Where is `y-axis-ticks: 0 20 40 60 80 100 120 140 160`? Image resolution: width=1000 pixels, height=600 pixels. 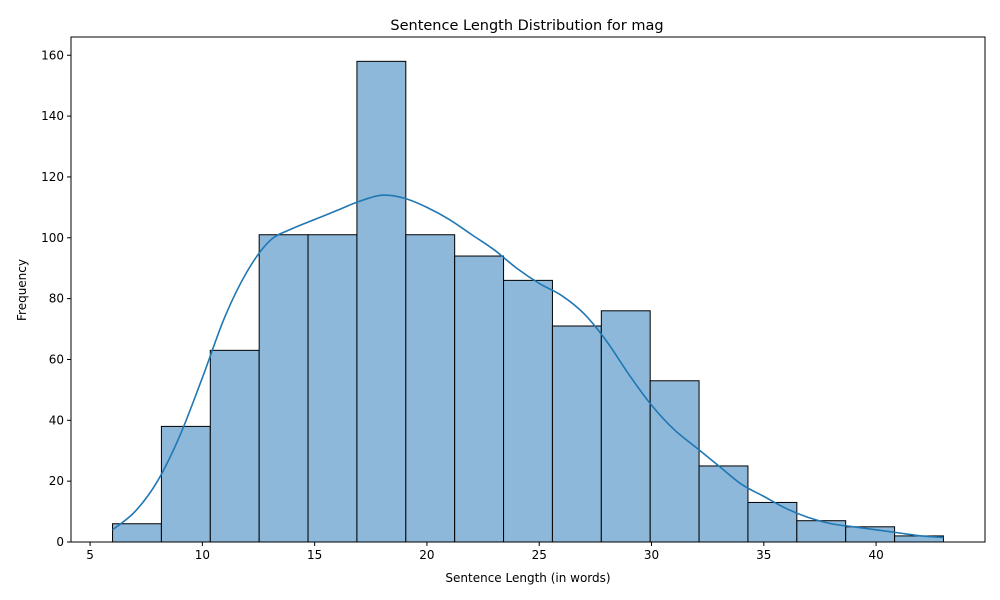 y-axis-ticks: 0 20 40 60 80 100 120 140 160 is located at coordinates (56, 298).